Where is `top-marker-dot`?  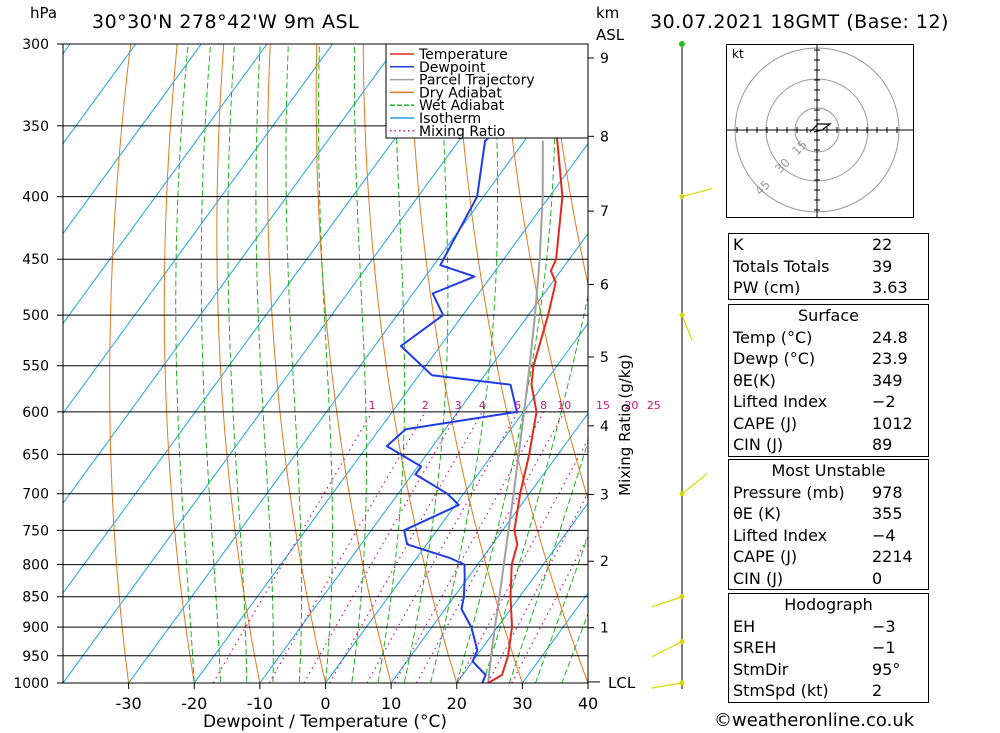
top-marker-dot is located at coordinates (682, 44).